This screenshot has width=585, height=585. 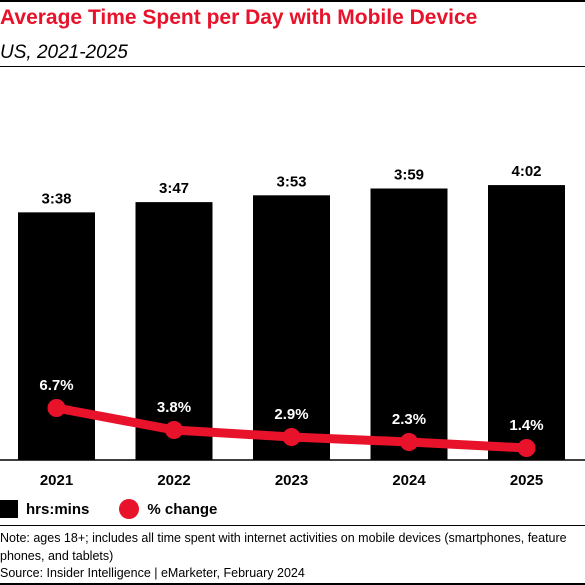 What do you see at coordinates (526, 322) in the screenshot?
I see `bar-2025` at bounding box center [526, 322].